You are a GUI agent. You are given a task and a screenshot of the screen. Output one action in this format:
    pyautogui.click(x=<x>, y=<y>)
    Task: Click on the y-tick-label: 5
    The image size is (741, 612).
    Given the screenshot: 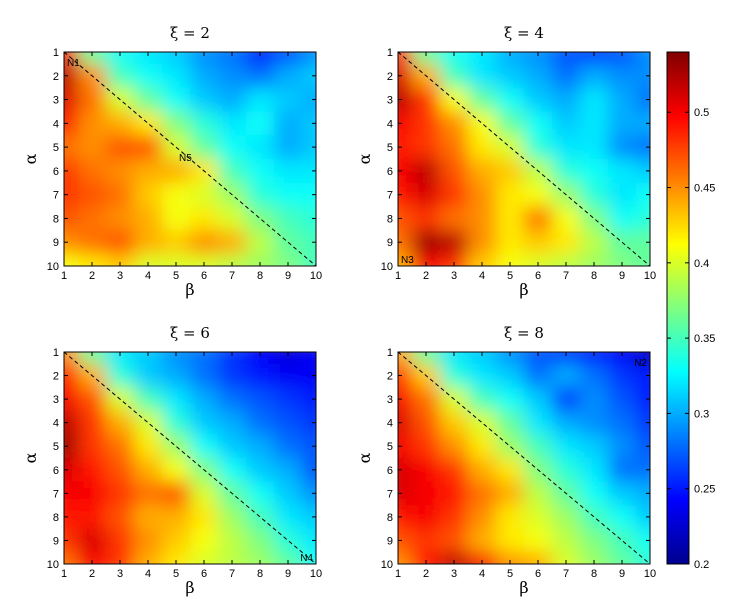 What is the action you would take?
    pyautogui.click(x=56, y=447)
    